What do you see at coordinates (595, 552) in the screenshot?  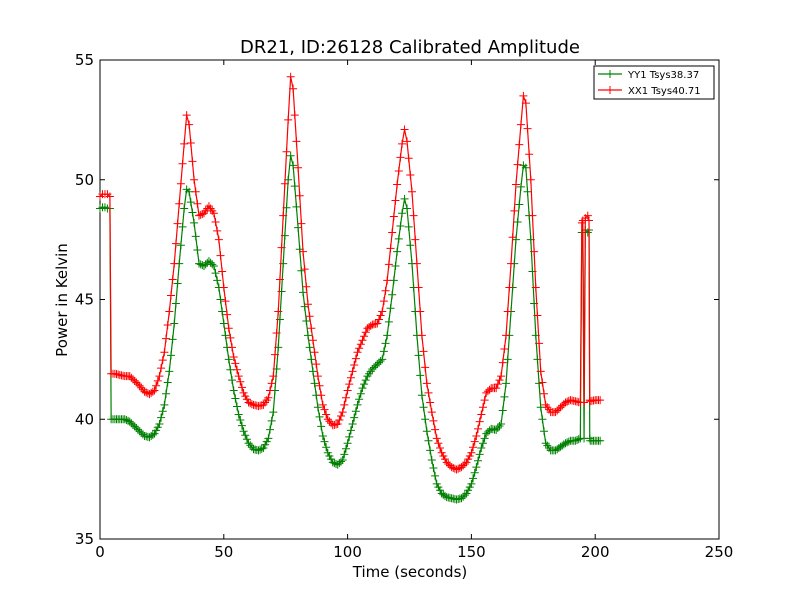 I see `x-tick-label: 200` at bounding box center [595, 552].